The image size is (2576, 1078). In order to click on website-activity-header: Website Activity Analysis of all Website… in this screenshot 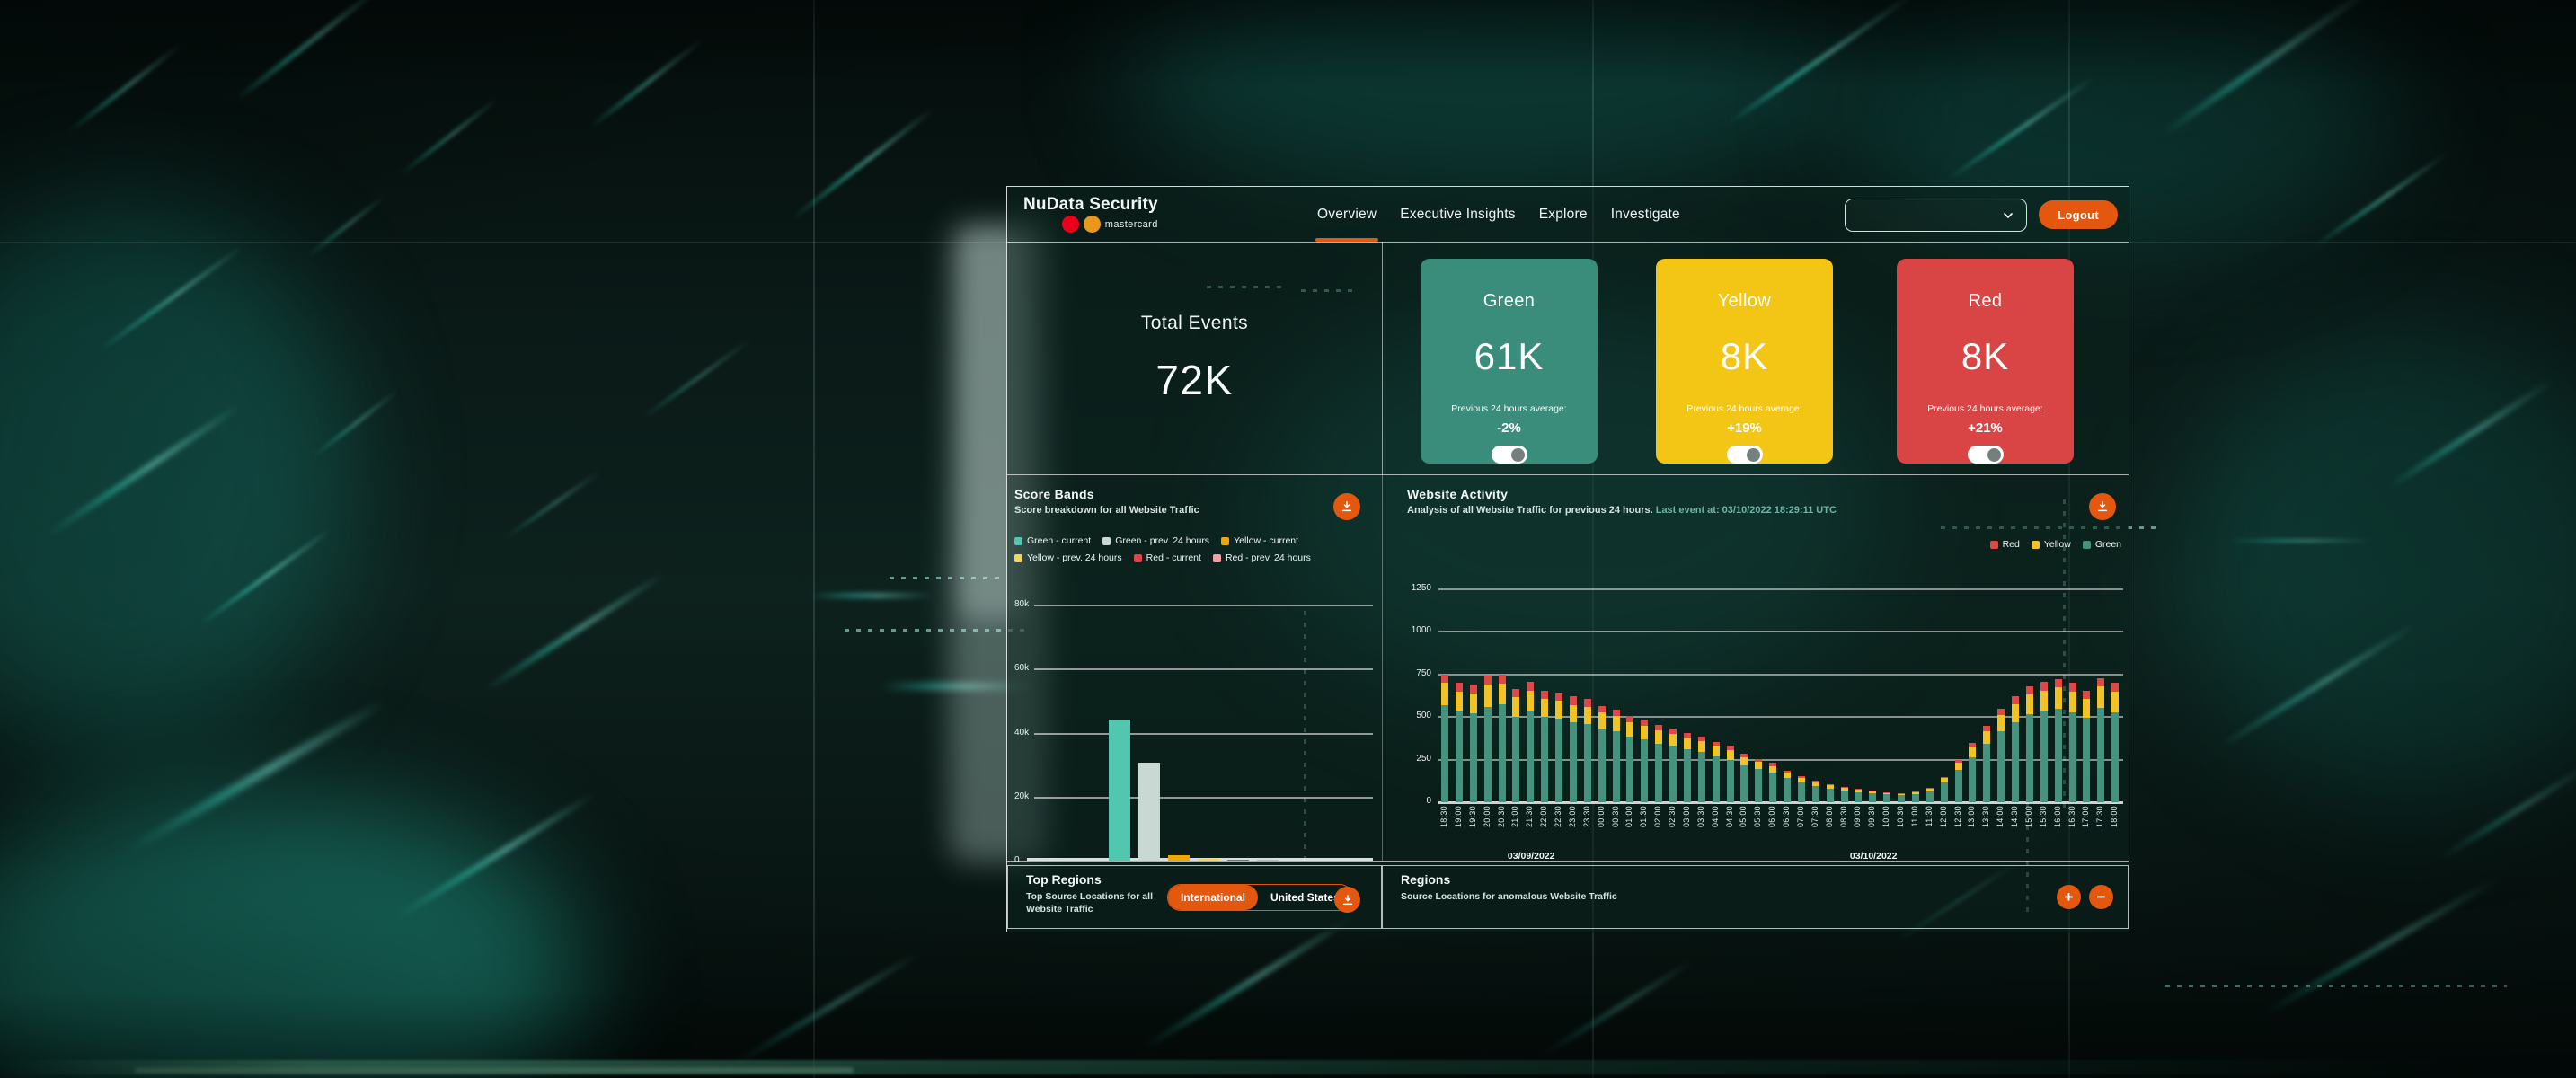, I will do `click(1622, 501)`.